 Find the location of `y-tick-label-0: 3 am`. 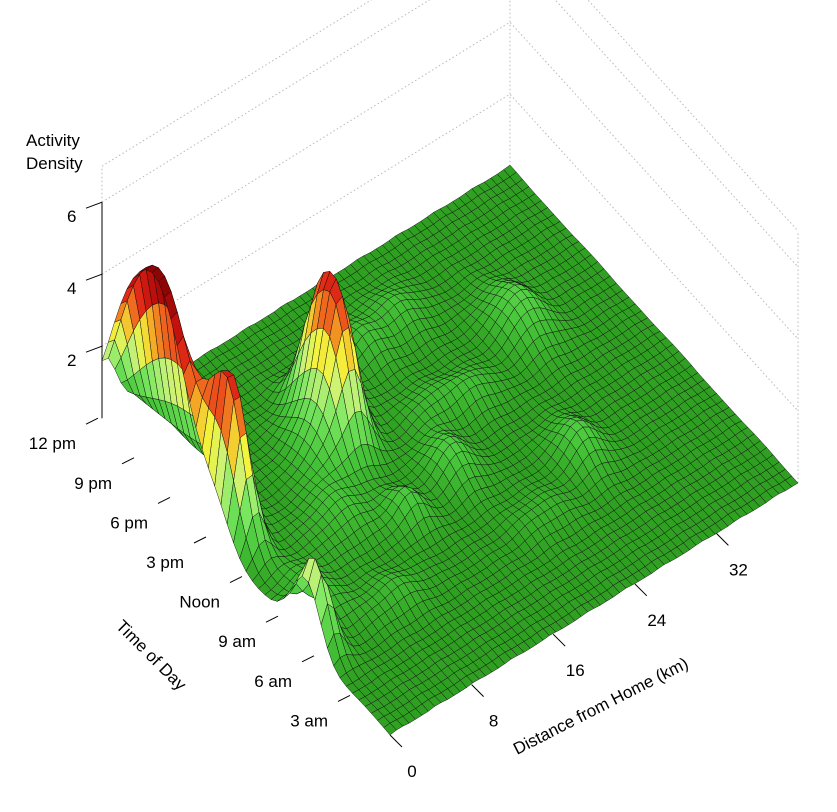

y-tick-label-0: 3 am is located at coordinates (309, 720).